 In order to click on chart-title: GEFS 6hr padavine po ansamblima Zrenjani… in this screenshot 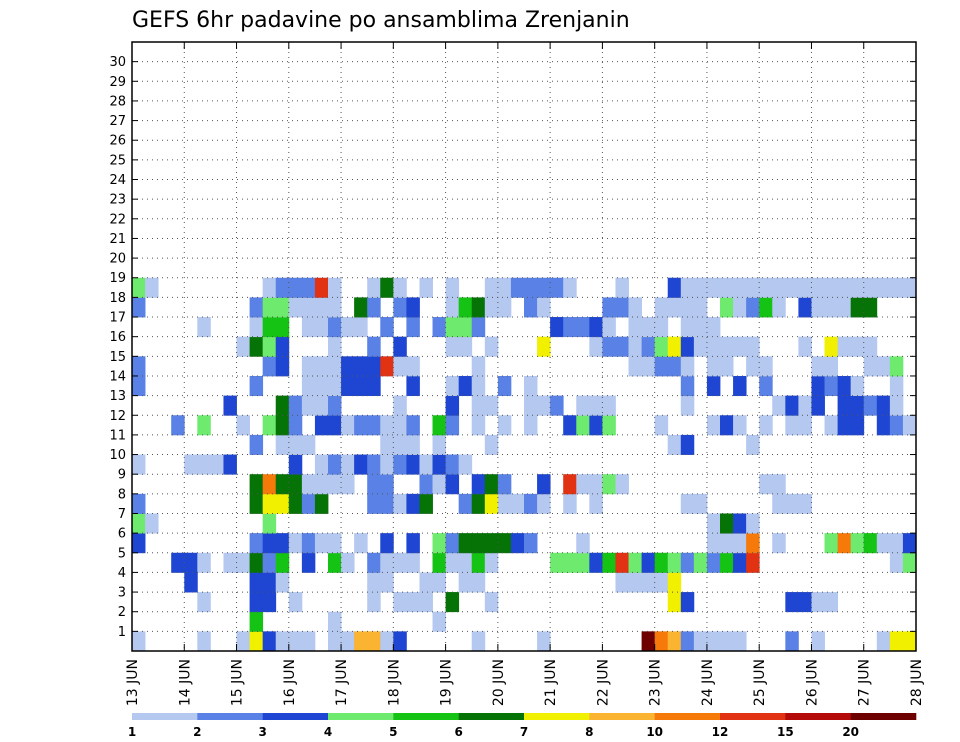, I will do `click(381, 20)`.